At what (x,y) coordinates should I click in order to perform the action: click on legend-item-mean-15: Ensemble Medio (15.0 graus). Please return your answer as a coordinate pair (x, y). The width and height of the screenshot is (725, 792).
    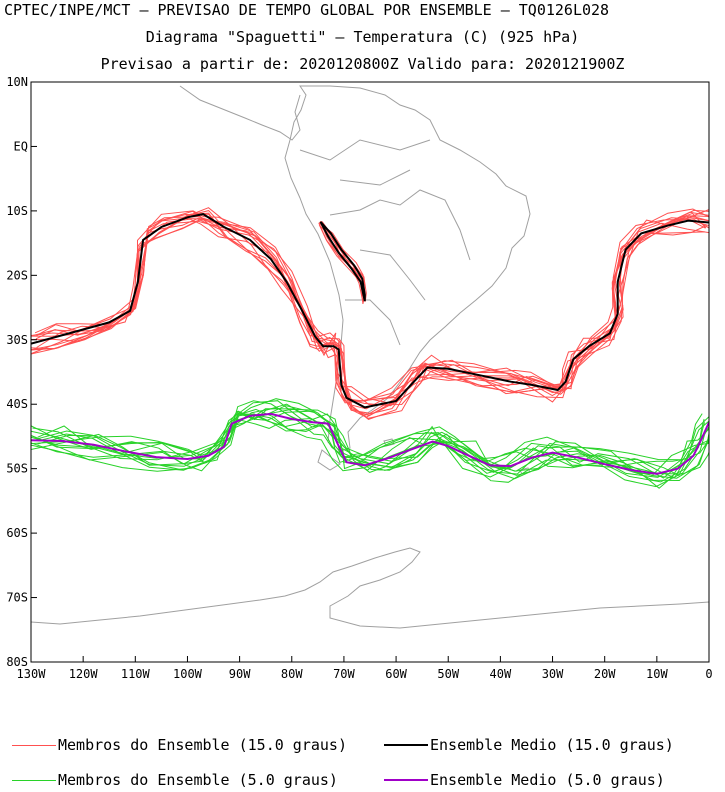
    Looking at the image, I should click on (529, 745).